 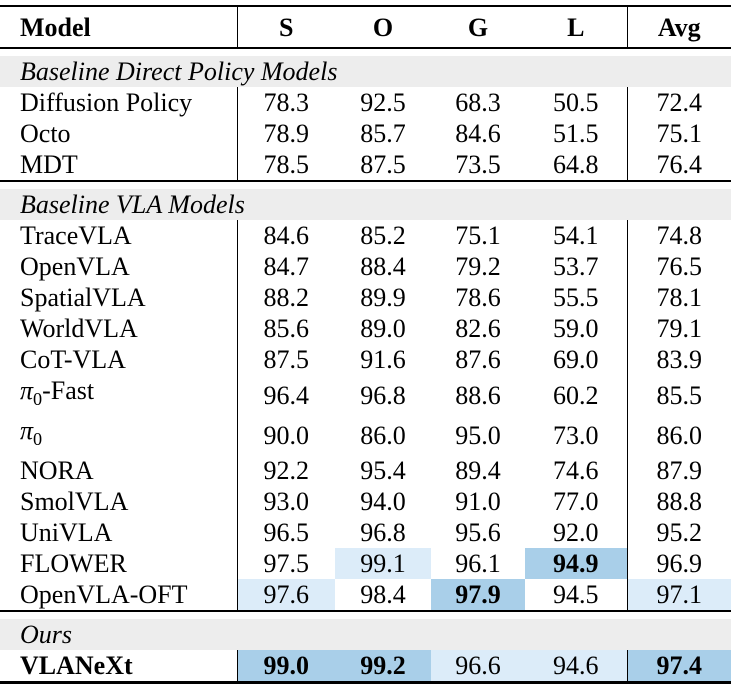 What do you see at coordinates (365, 204) in the screenshot?
I see `section-label: Baseline VLA Models` at bounding box center [365, 204].